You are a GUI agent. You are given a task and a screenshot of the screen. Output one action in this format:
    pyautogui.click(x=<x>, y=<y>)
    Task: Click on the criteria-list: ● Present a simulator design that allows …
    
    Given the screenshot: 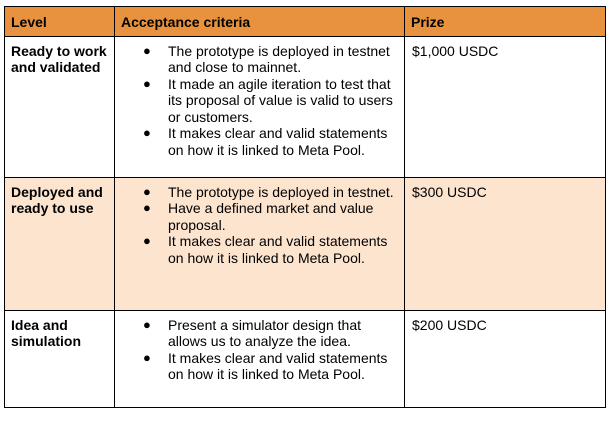 What is the action you would take?
    pyautogui.click(x=255, y=350)
    